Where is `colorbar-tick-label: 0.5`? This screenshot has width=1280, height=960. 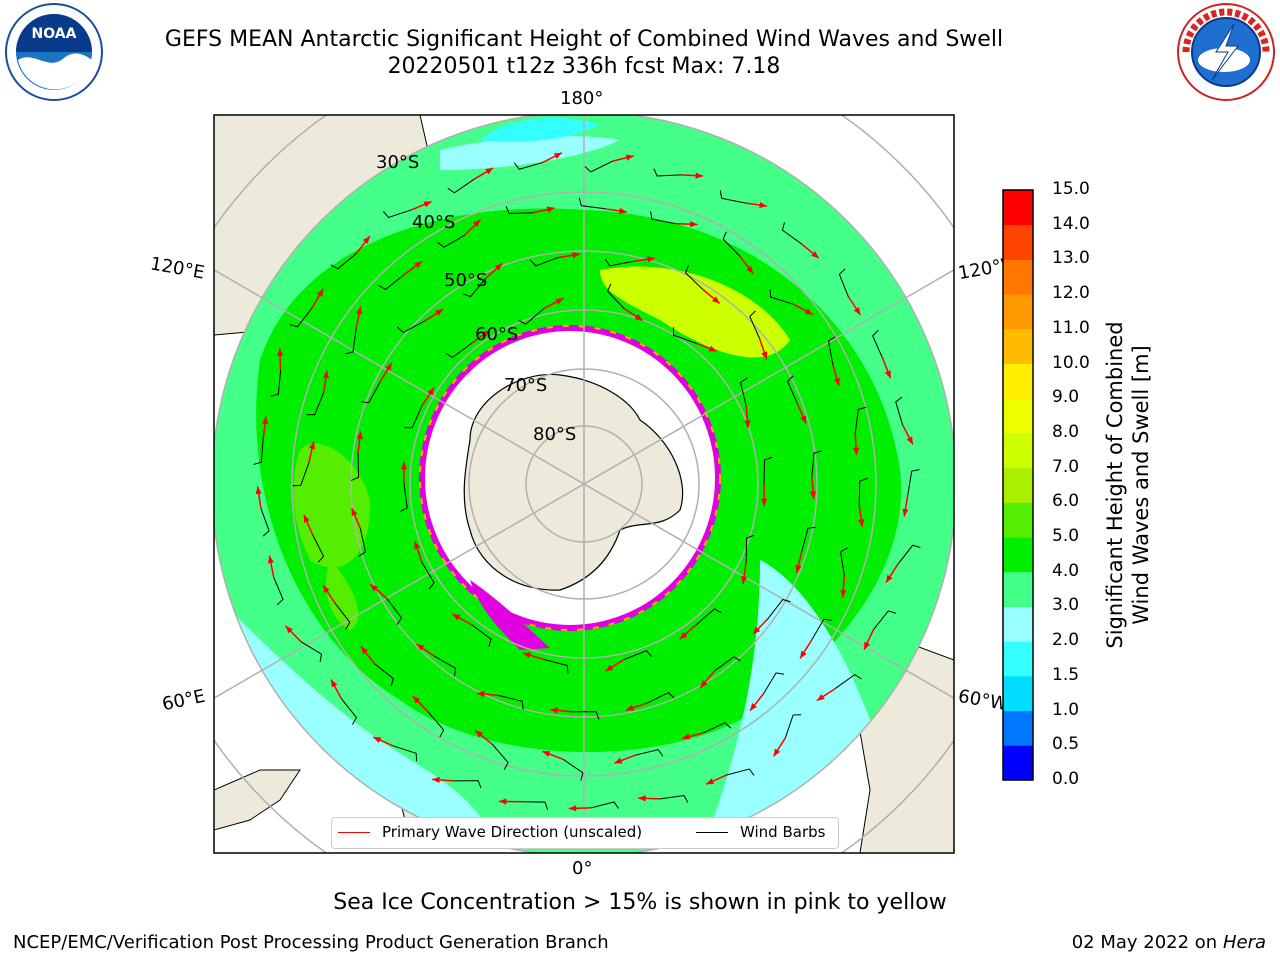 colorbar-tick-label: 0.5 is located at coordinates (1066, 744).